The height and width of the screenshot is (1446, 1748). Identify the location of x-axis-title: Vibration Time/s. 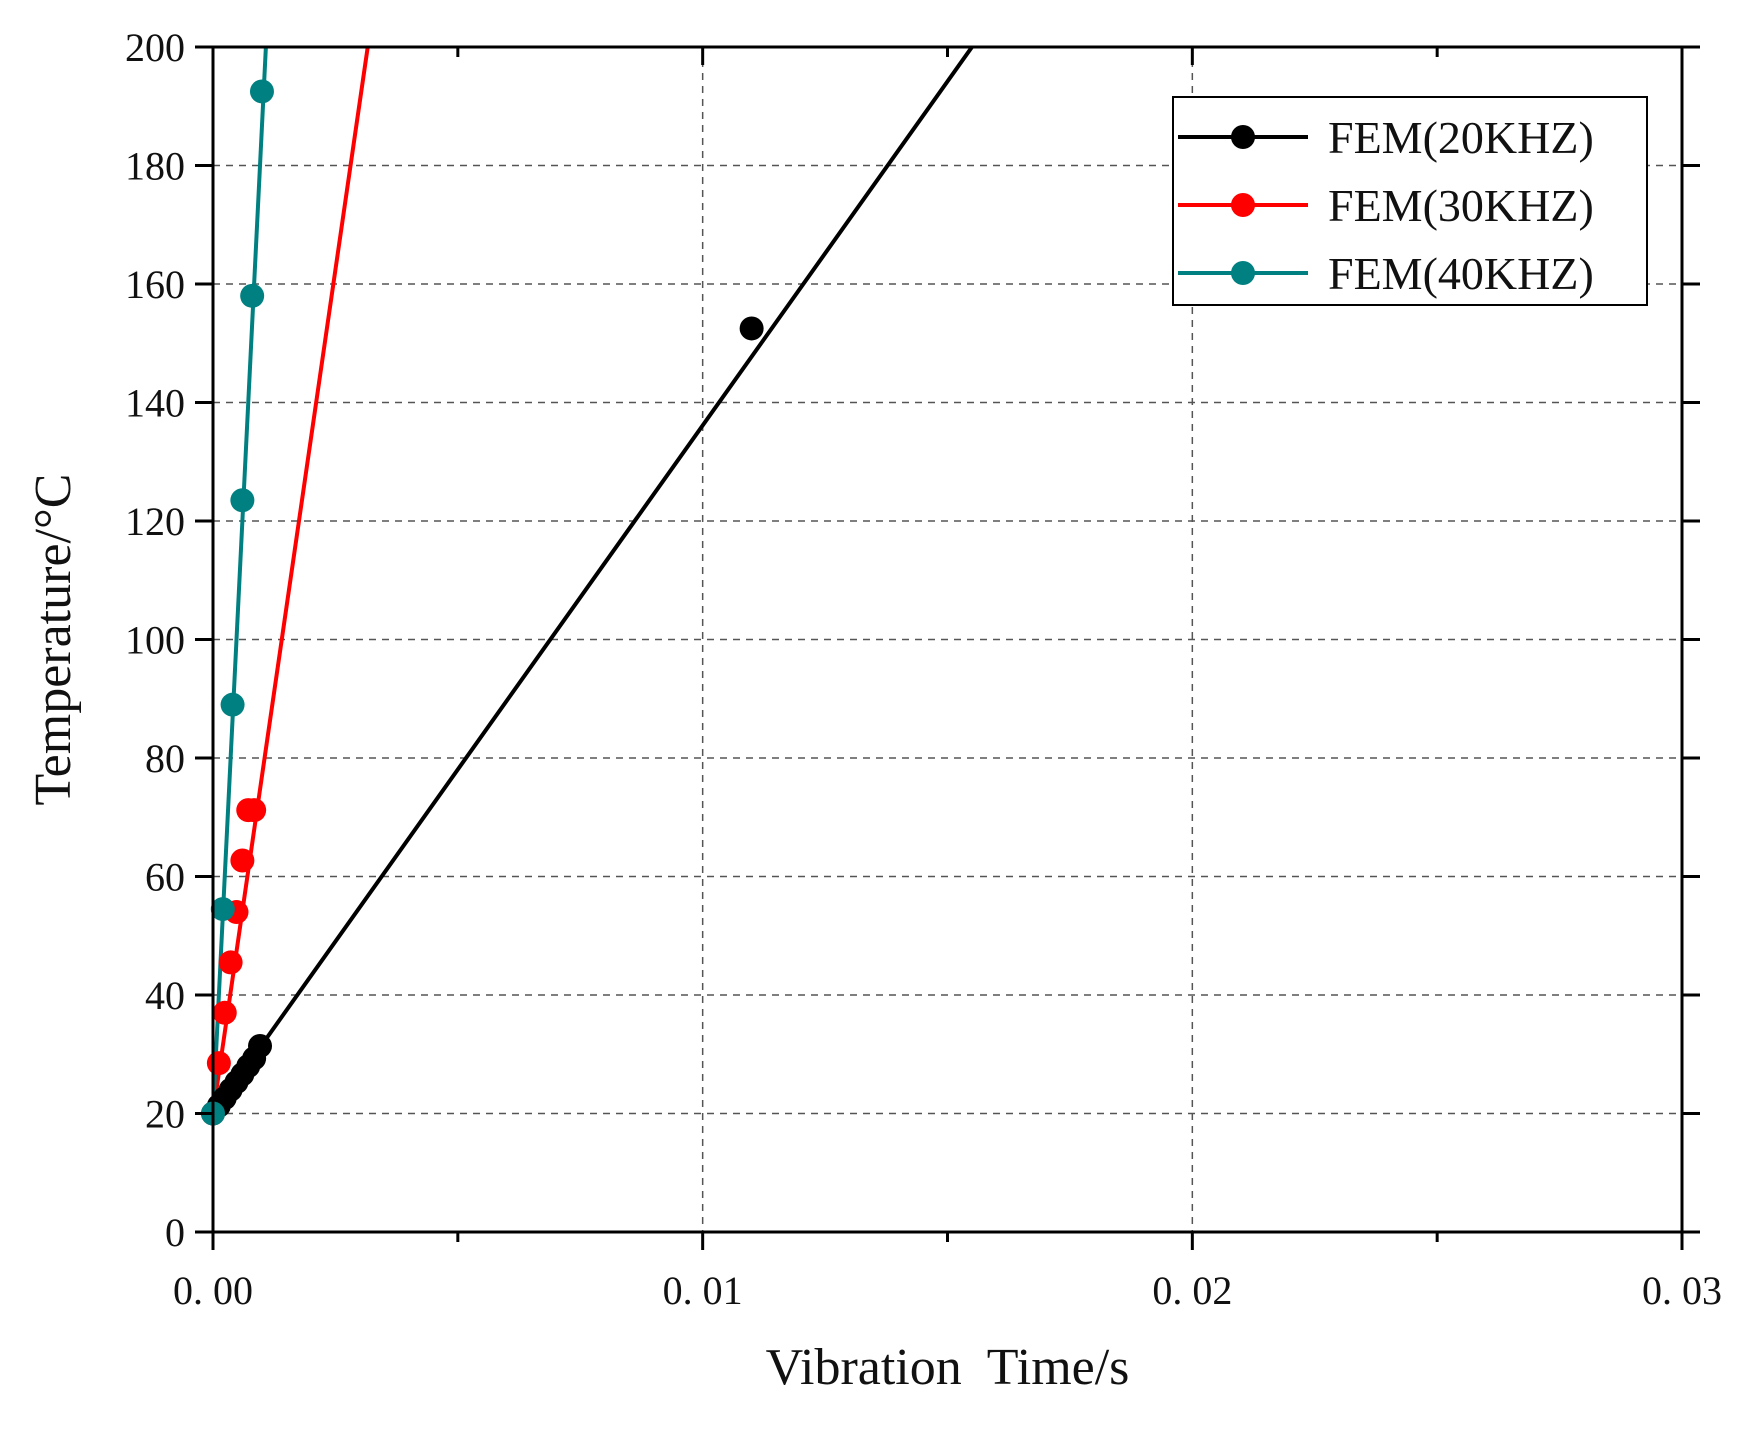
(948, 1367).